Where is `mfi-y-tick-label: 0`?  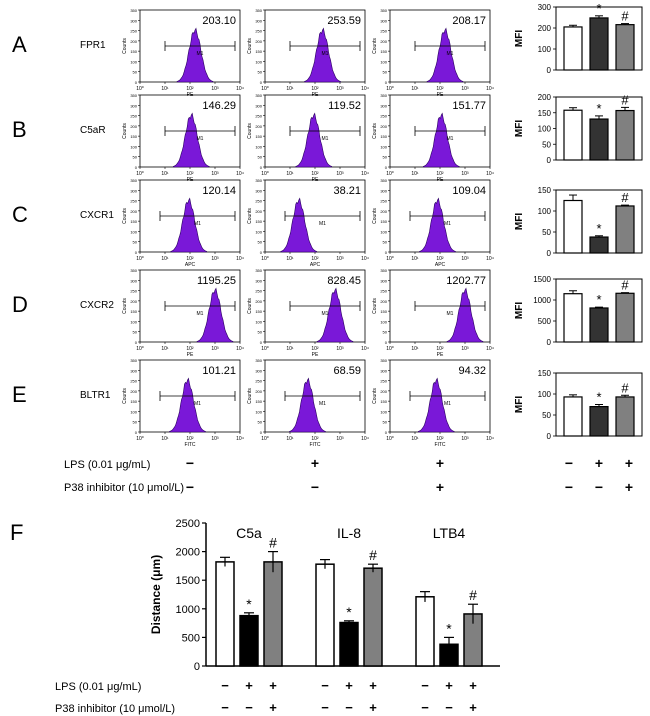
mfi-y-tick-label: 0 is located at coordinates (549, 253).